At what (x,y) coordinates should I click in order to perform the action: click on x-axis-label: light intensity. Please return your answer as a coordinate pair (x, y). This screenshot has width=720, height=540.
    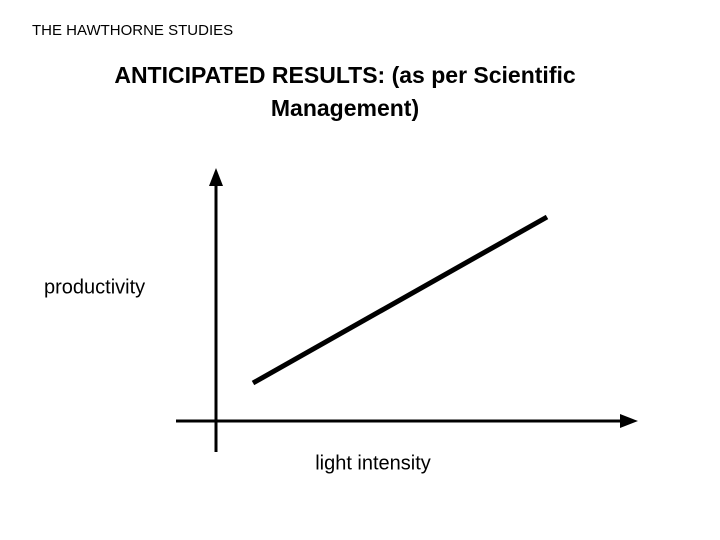
    Looking at the image, I should click on (373, 463).